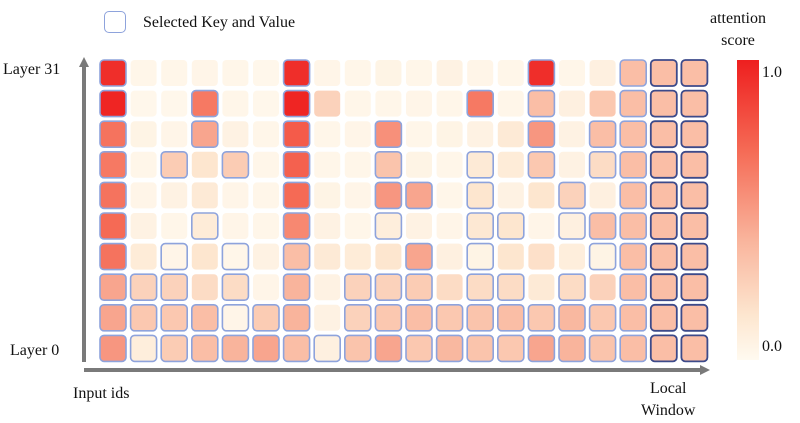 The width and height of the screenshot is (800, 423). I want to click on colorbar-max-label: 1.0, so click(772, 72).